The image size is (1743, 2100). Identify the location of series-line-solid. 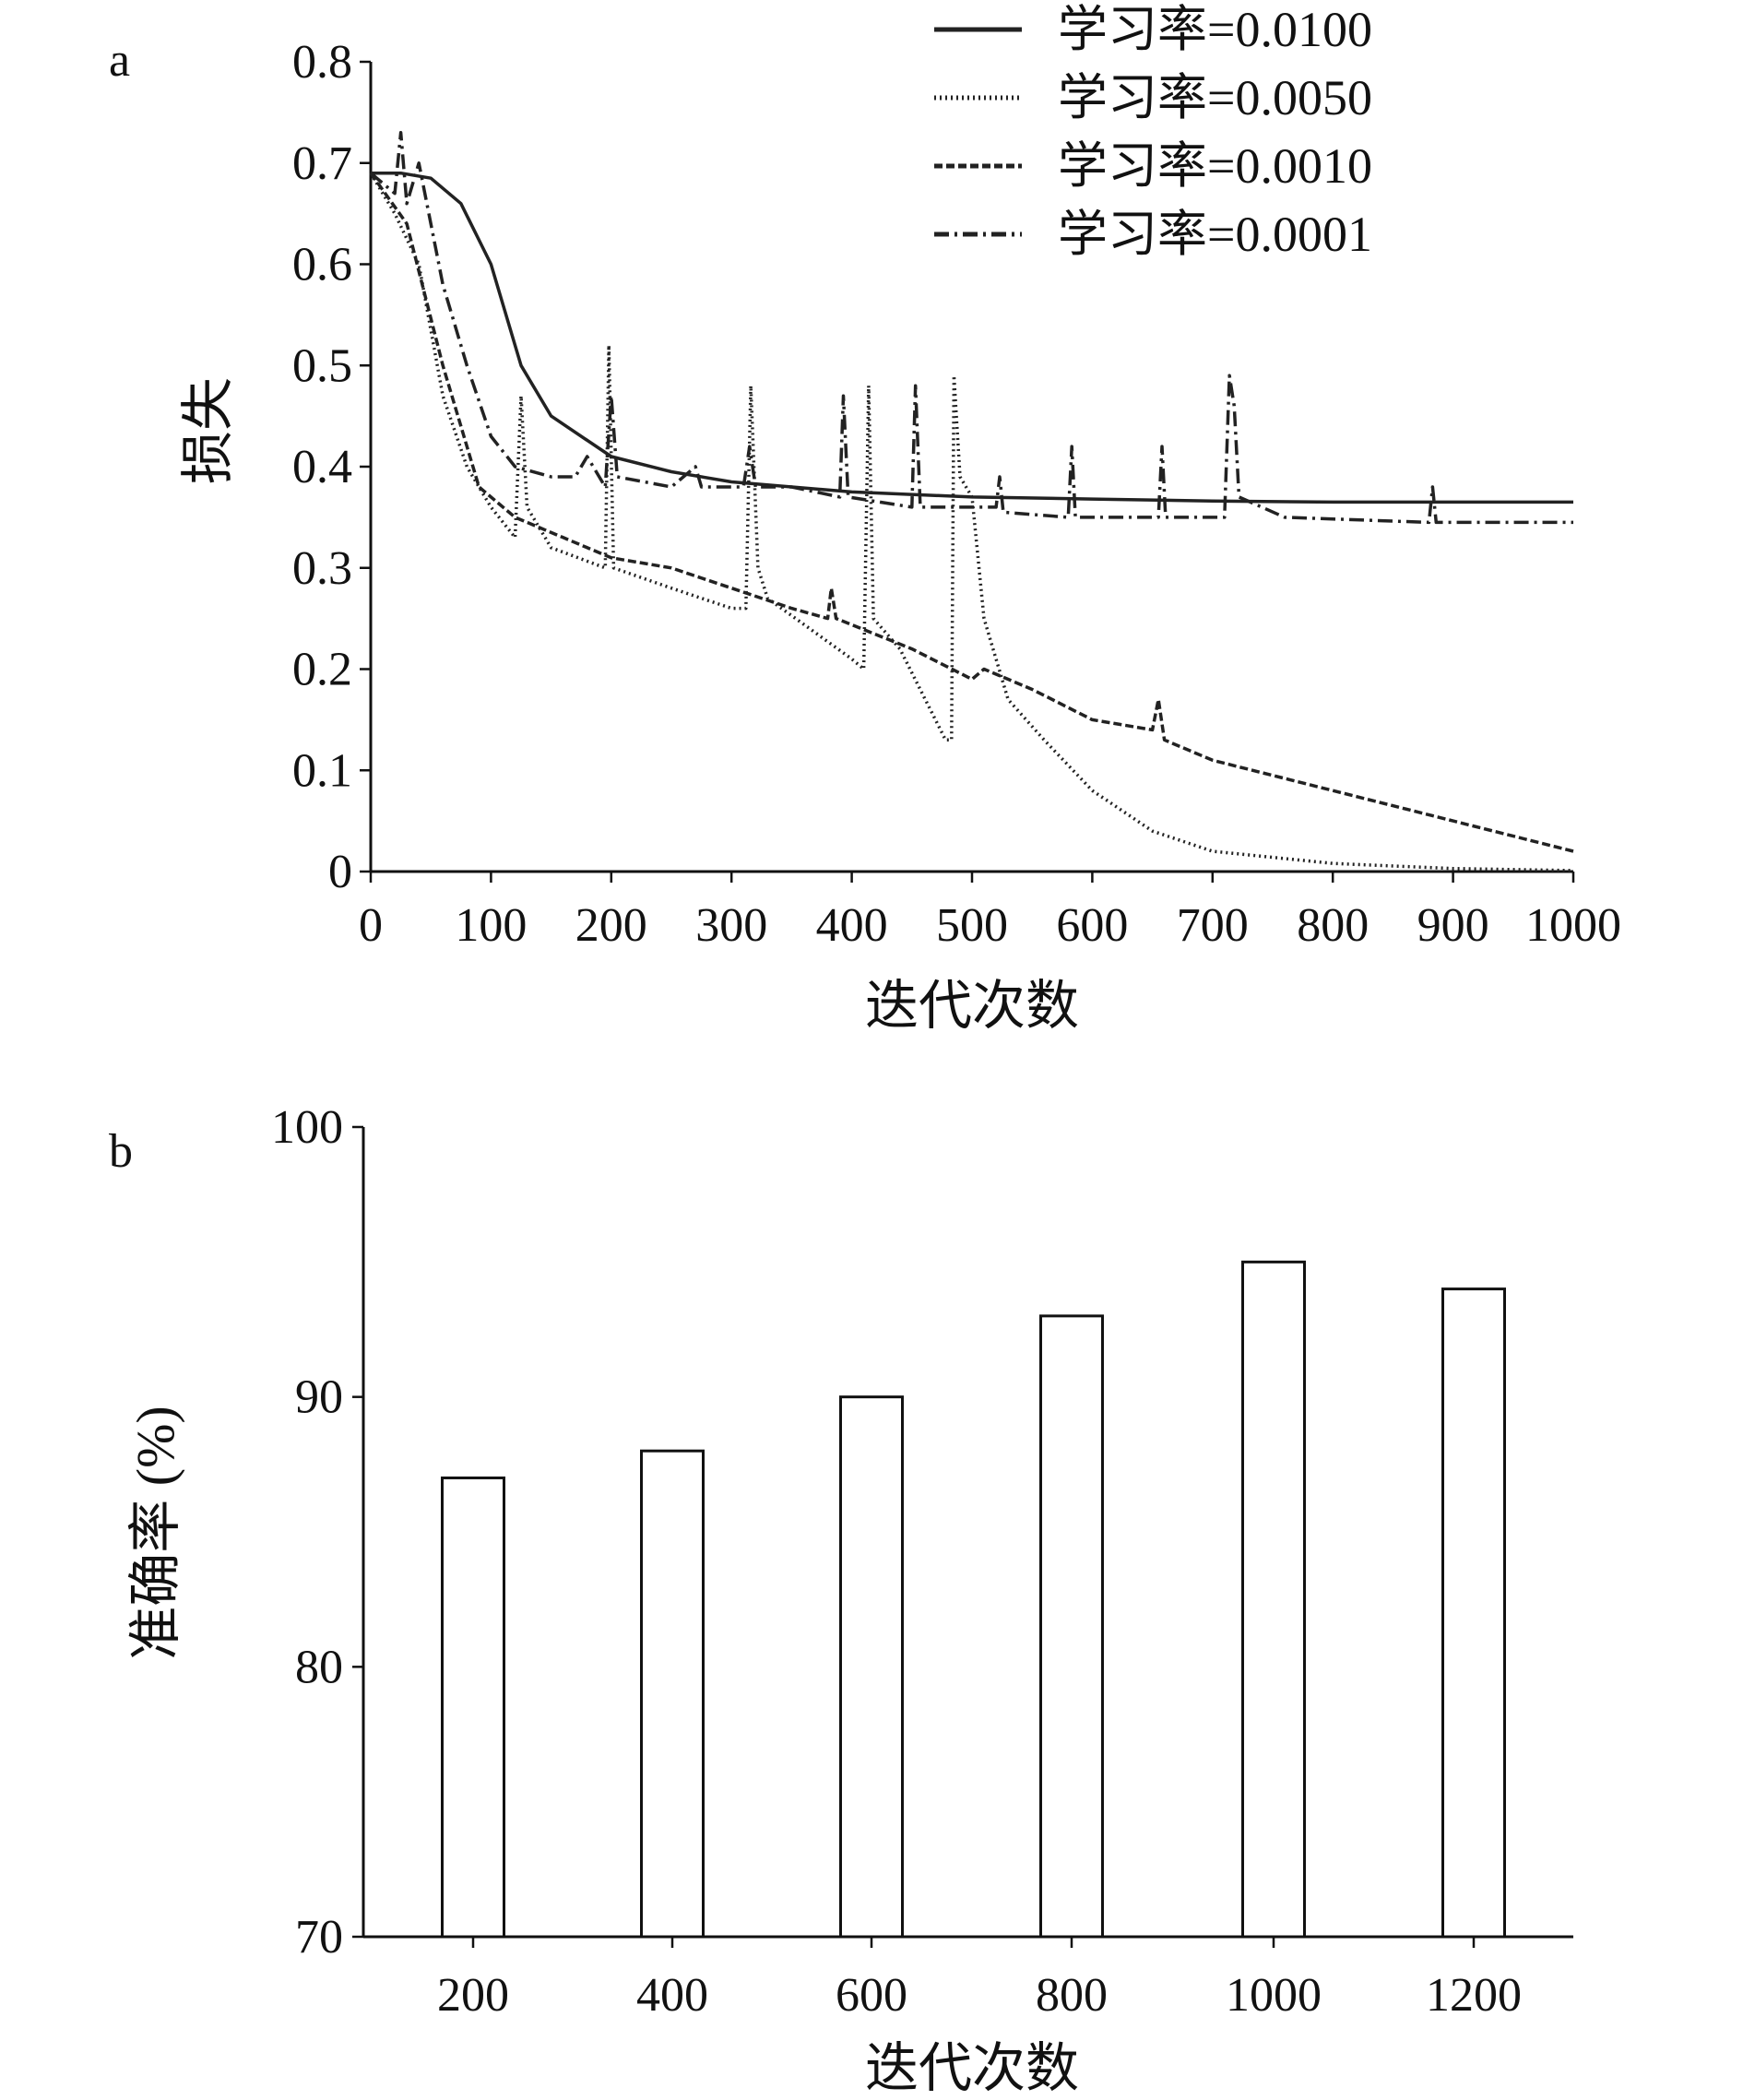
(972, 337).